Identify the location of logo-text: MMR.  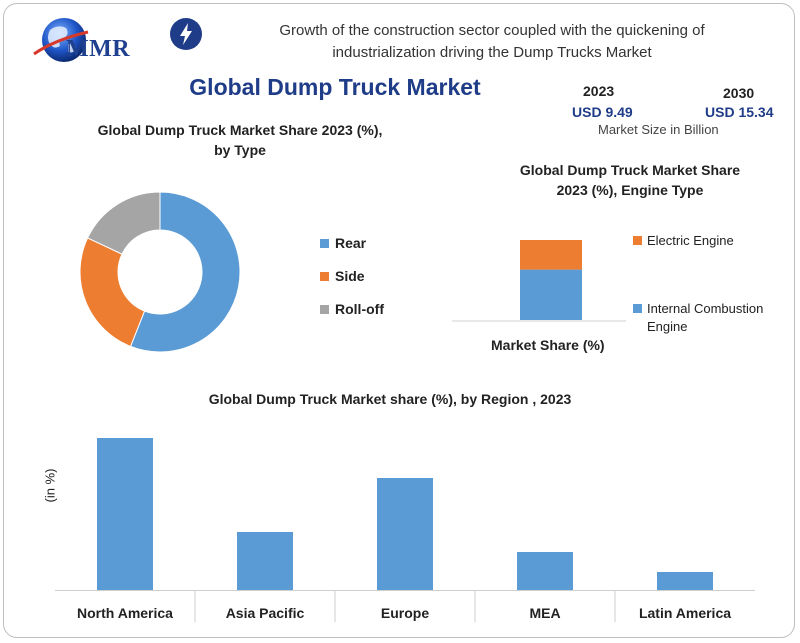
(98, 49).